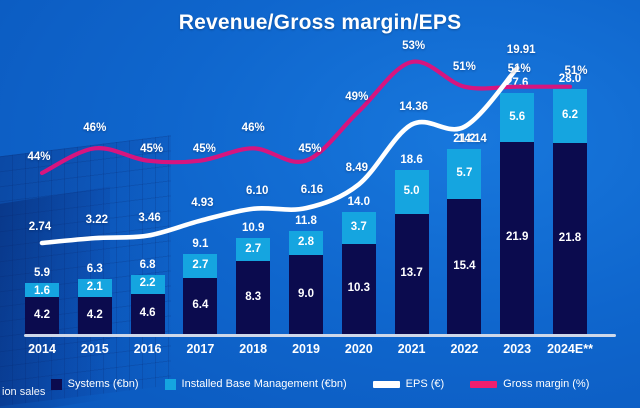  What do you see at coordinates (94, 349) in the screenshot?
I see `x-axis-label: 2015` at bounding box center [94, 349].